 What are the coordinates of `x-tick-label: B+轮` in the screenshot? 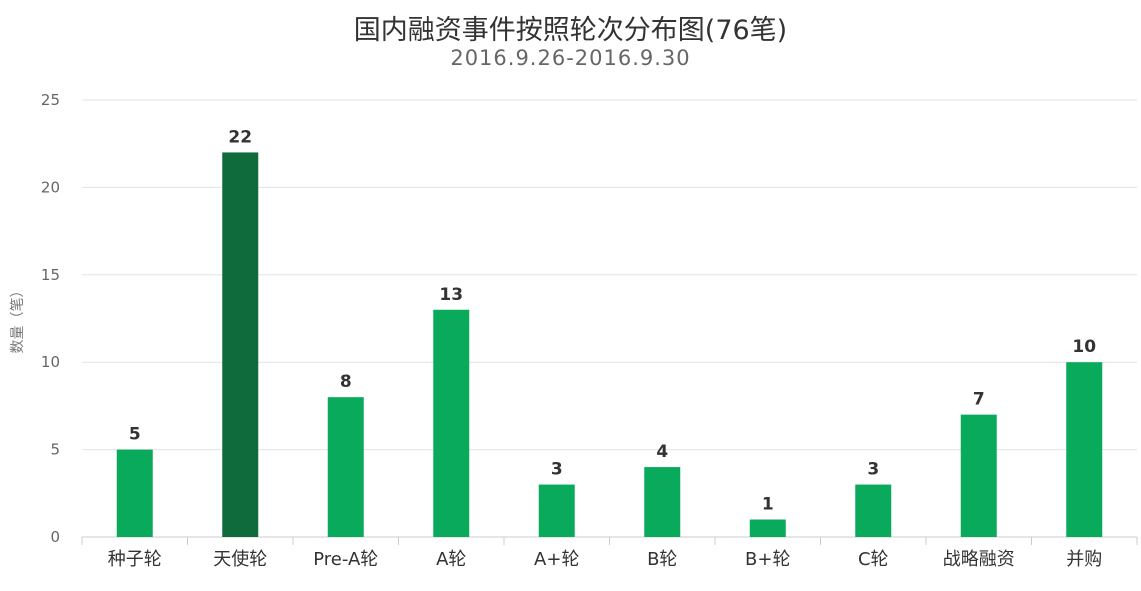 It's located at (767, 559).